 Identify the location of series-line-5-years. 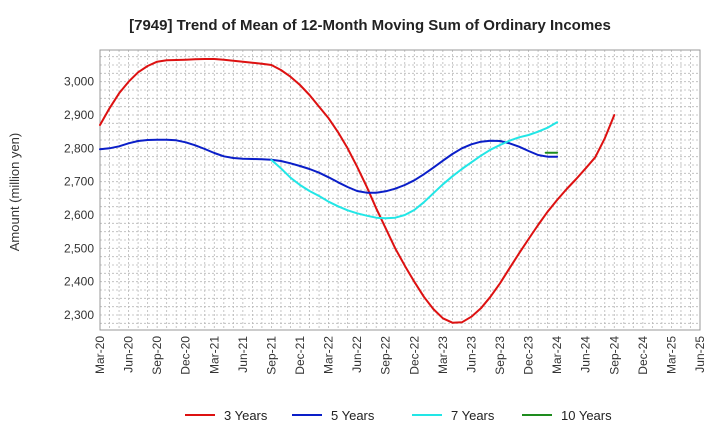
(329, 166).